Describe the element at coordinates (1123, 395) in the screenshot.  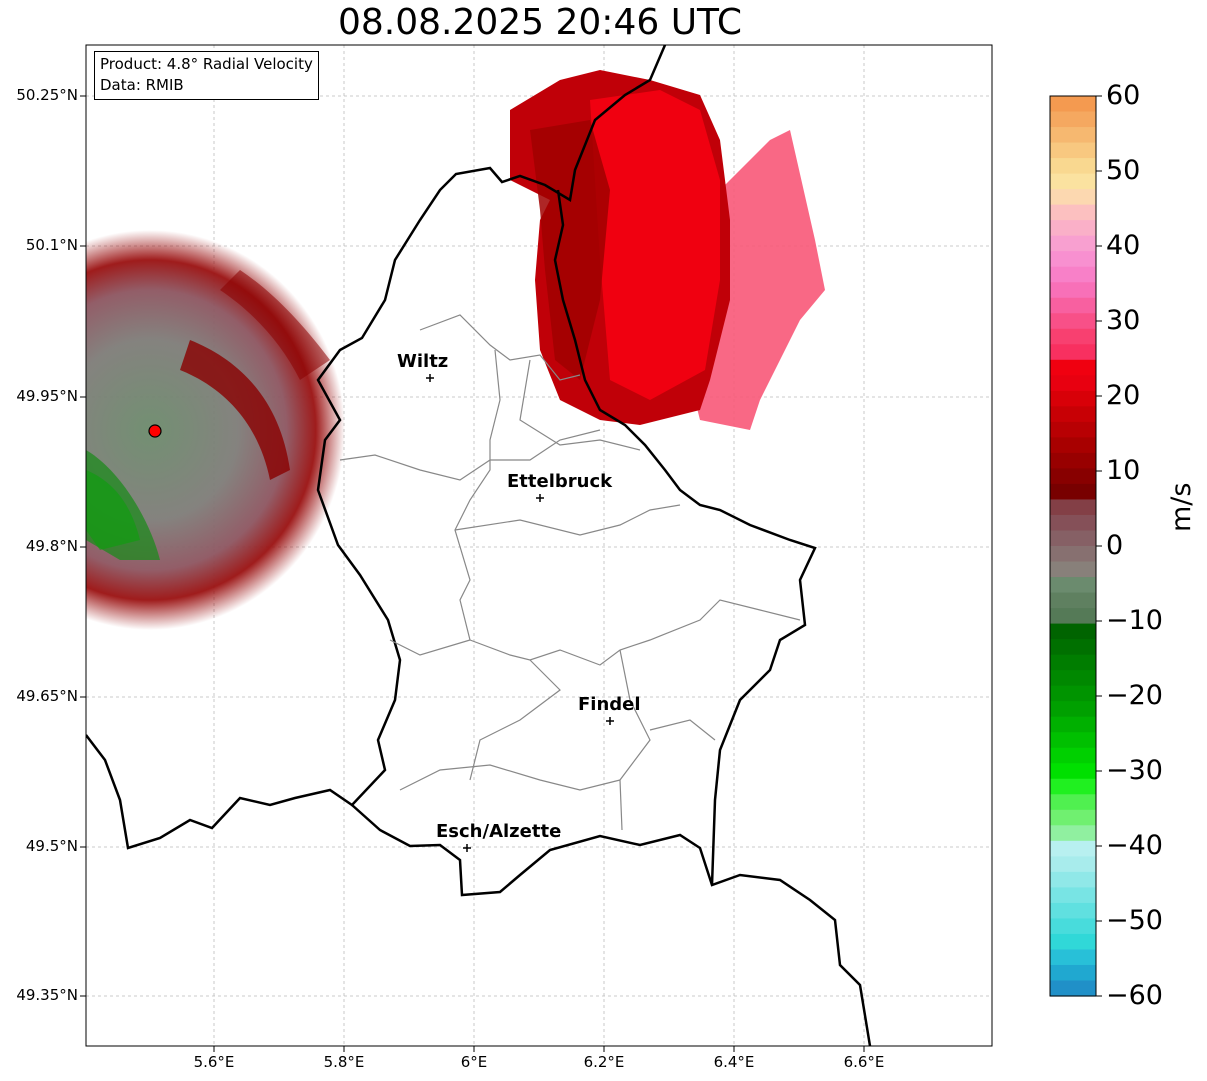
I see `colorbar-tick-label: 20` at that location.